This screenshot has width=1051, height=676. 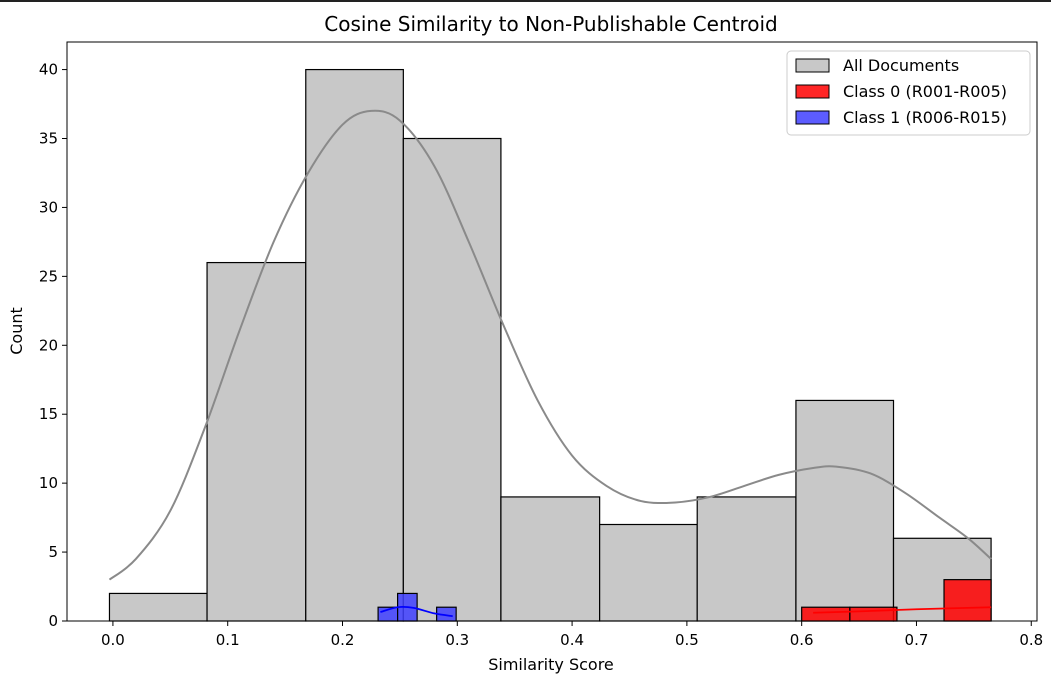 What do you see at coordinates (48, 139) in the screenshot?
I see `y-tick-label: 35` at bounding box center [48, 139].